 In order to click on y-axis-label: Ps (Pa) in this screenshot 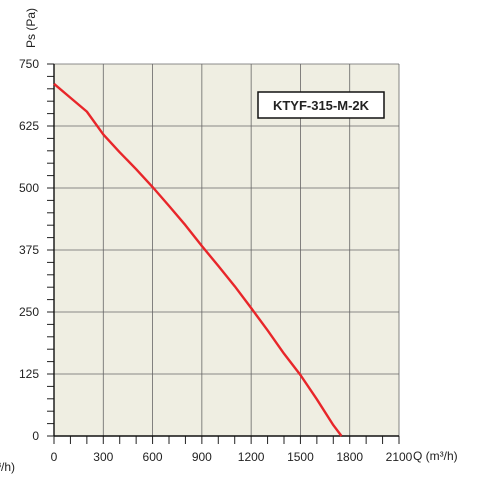, I will do `click(31, 28)`.